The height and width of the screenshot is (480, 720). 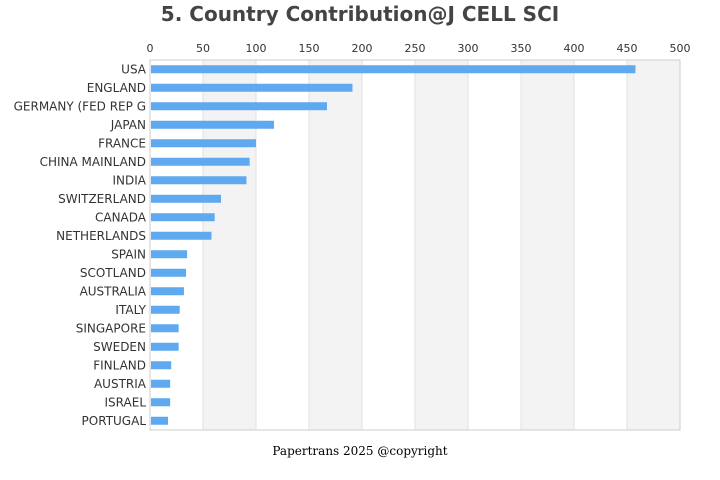 I want to click on category-label: SPAIN, so click(x=128, y=254).